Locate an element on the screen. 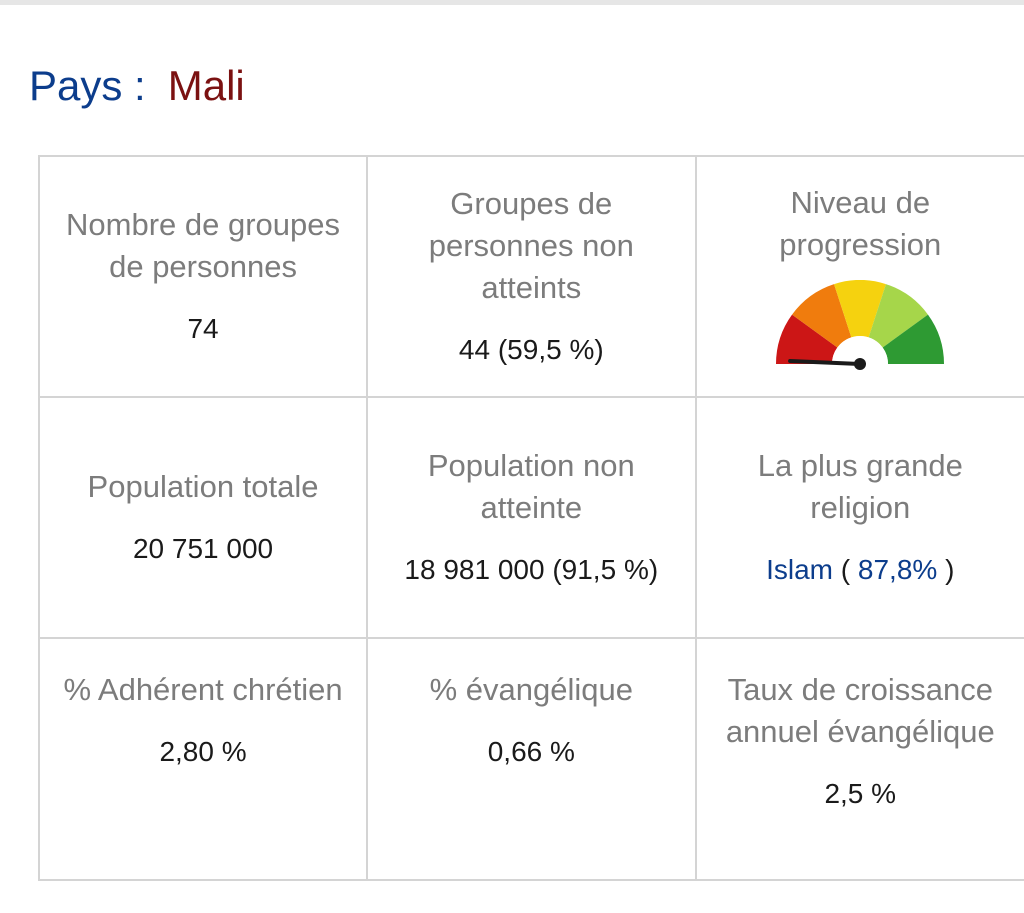 This screenshot has height=913, width=1024. religion-open-paren: ( is located at coordinates (845, 569).